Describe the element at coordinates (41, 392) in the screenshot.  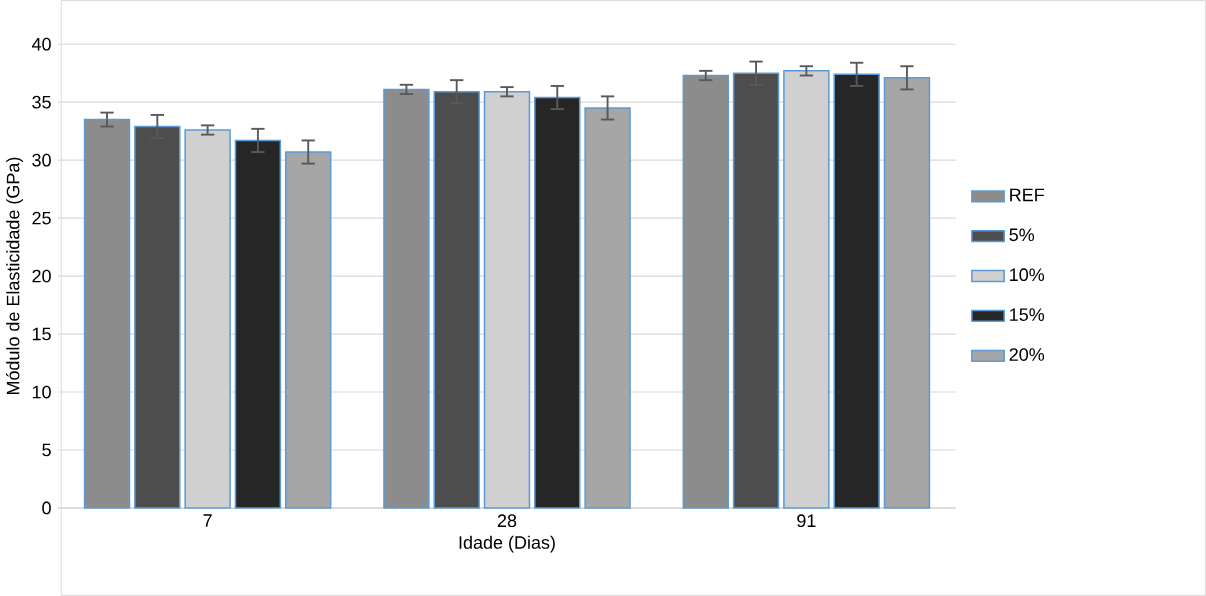
I see `y-tick-label: 10` at that location.